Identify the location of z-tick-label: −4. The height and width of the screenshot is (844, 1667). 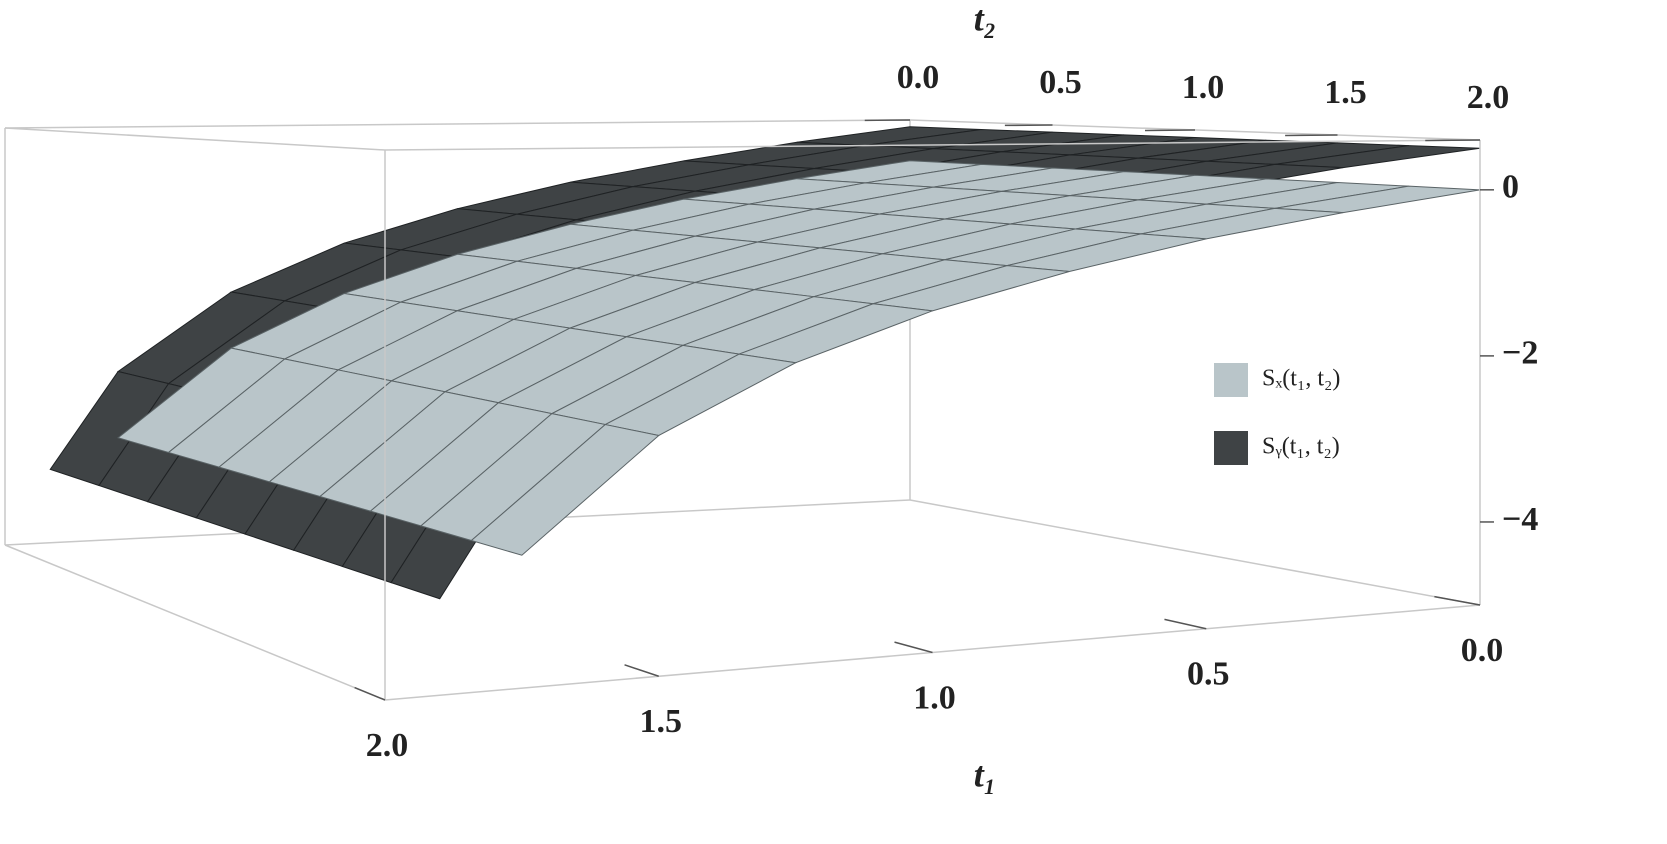
(1520, 519).